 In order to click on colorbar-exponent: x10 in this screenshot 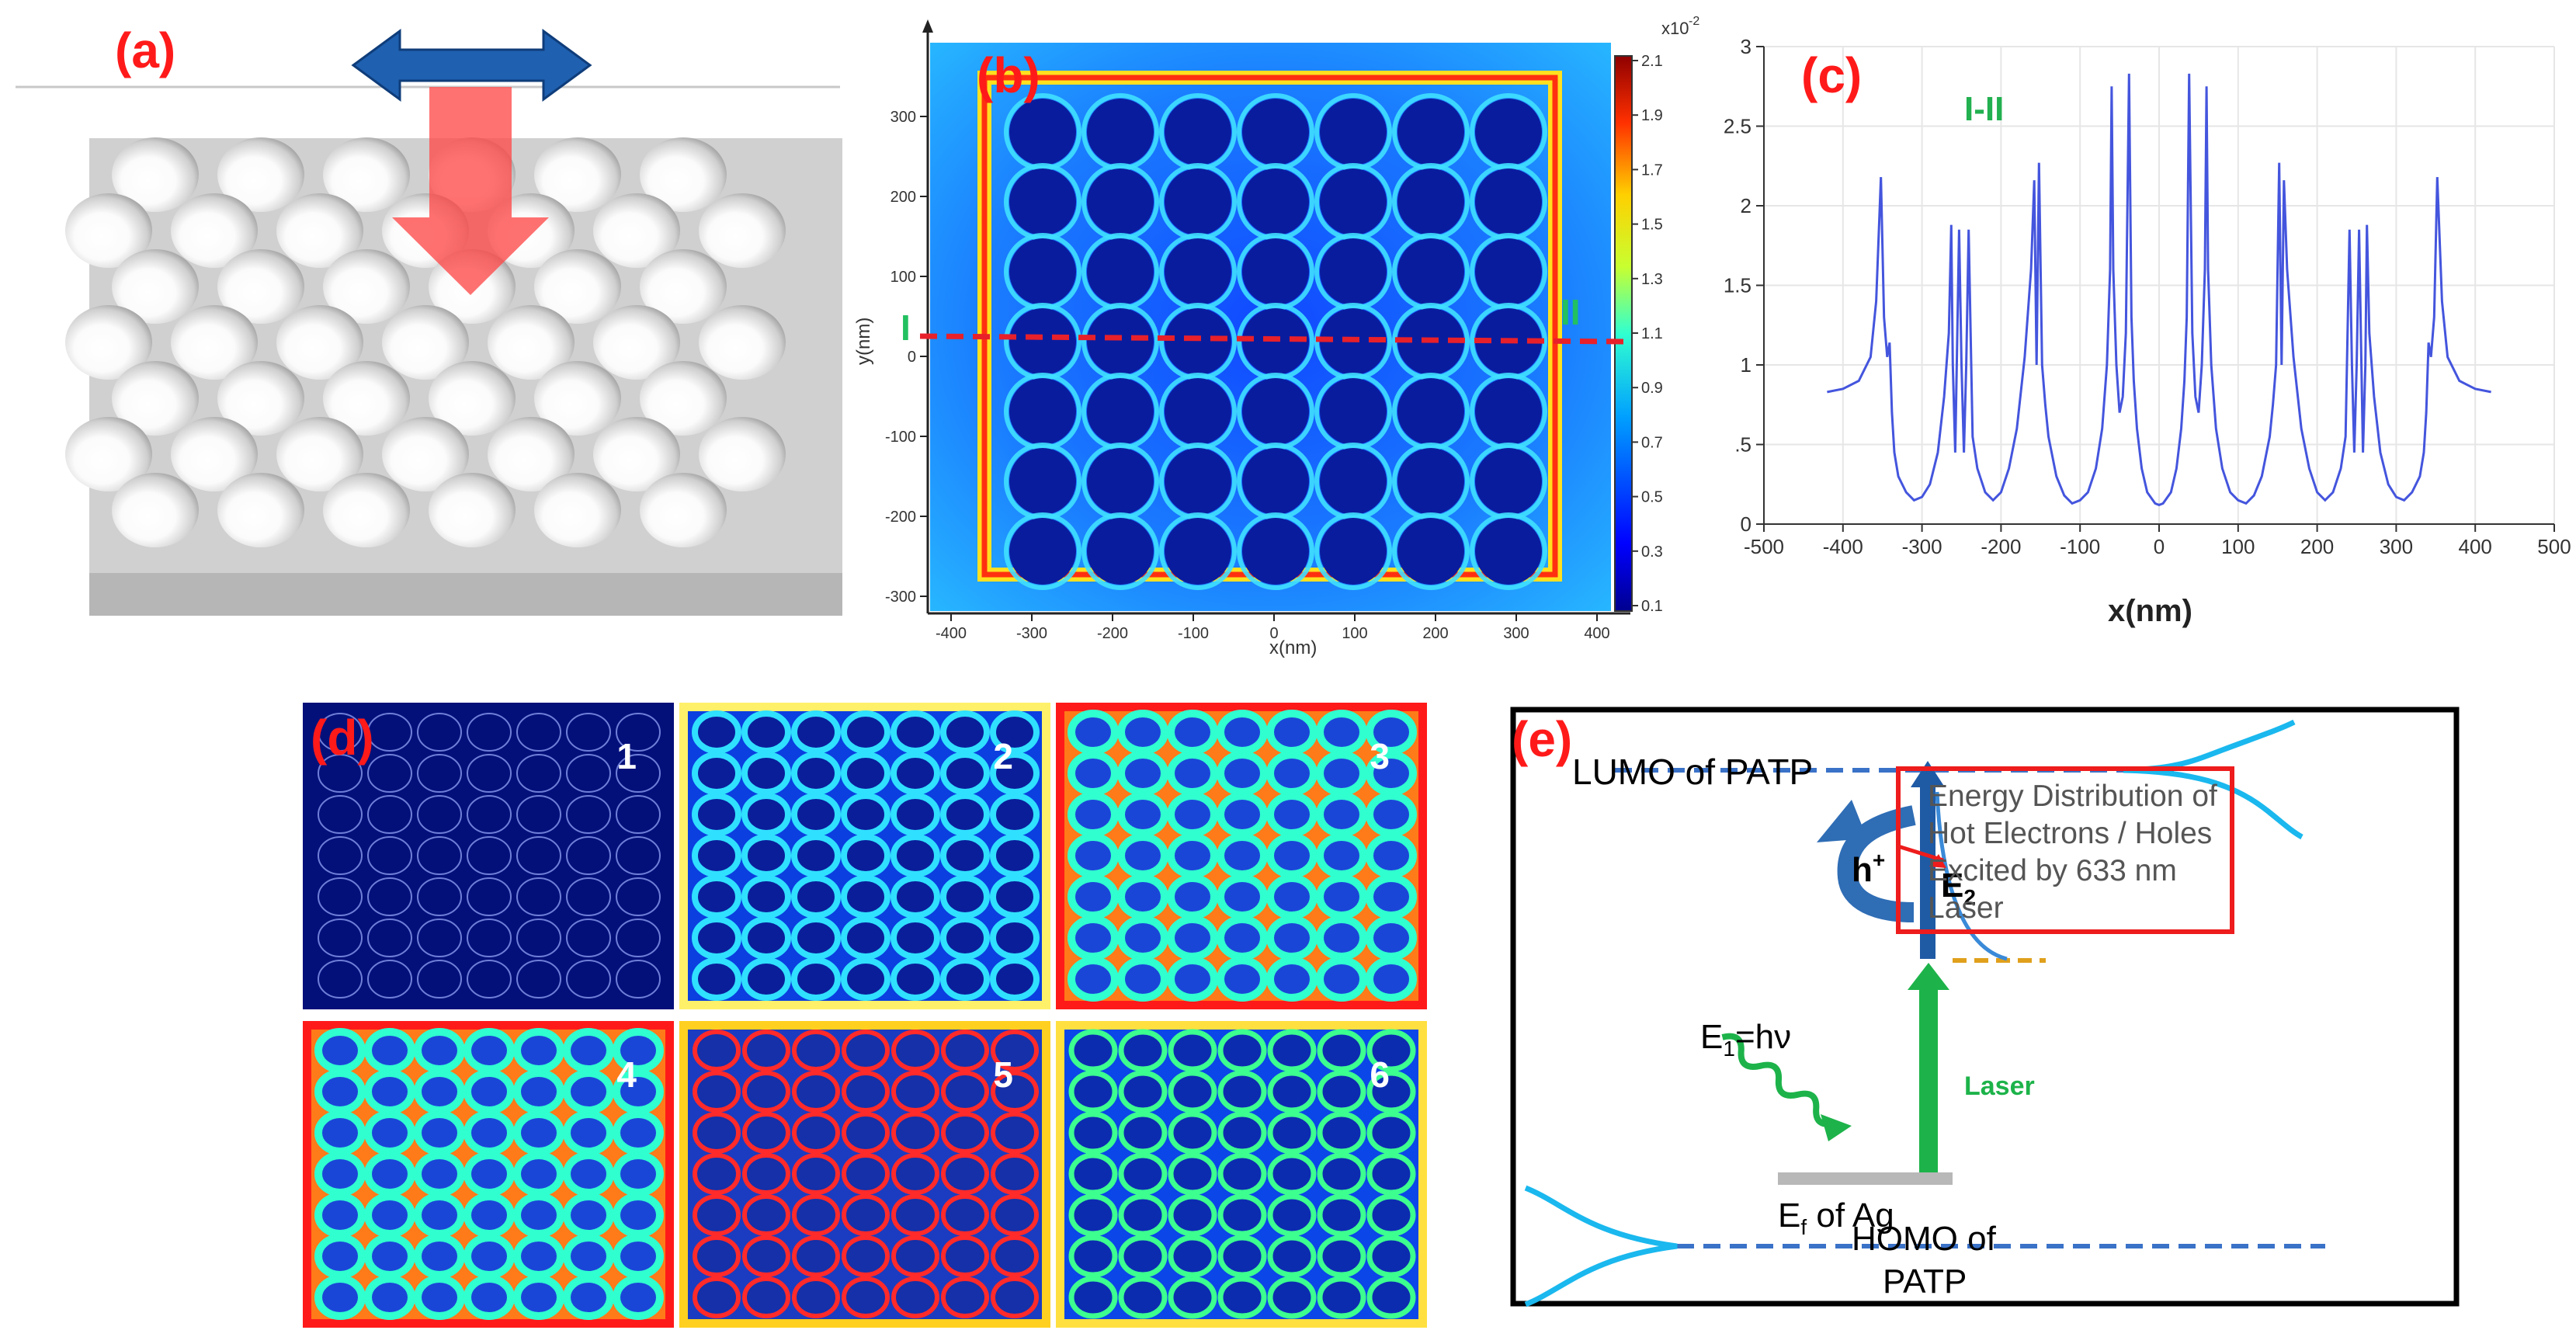, I will do `click(1675, 28)`.